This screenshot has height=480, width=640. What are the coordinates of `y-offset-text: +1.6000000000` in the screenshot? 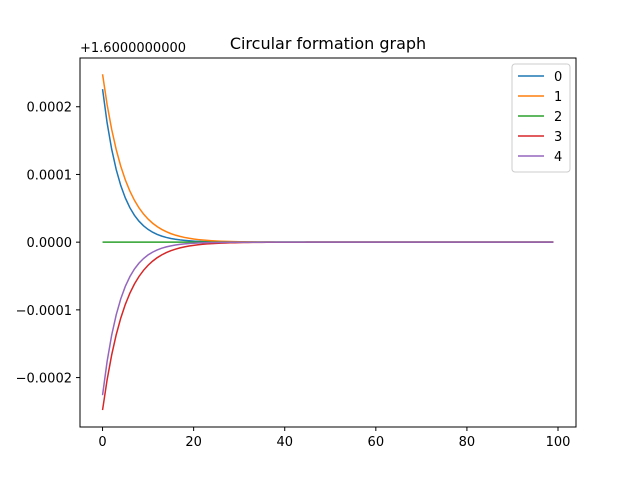 It's located at (133, 48).